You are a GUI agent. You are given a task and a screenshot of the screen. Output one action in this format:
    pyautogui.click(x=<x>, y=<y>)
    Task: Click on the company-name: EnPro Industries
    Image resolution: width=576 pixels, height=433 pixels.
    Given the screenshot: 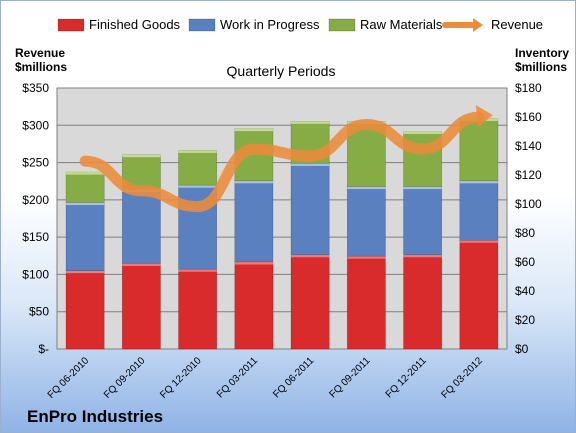 What is the action you would take?
    pyautogui.click(x=95, y=416)
    